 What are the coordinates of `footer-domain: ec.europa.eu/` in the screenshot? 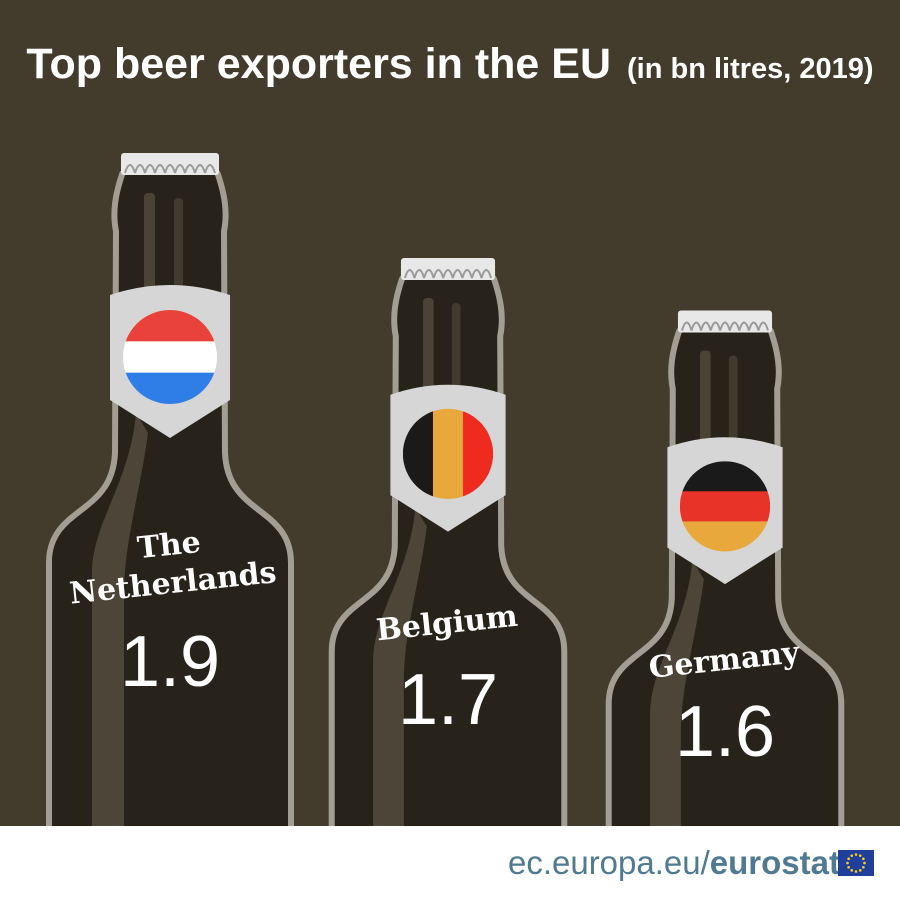 It's located at (608, 862).